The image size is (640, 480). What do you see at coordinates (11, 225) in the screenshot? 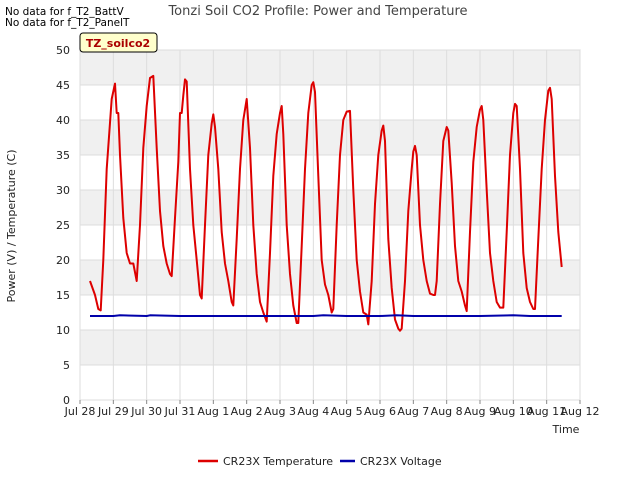
I see `y-axis-label: Power (V) / Temperature (C)` at bounding box center [11, 225].